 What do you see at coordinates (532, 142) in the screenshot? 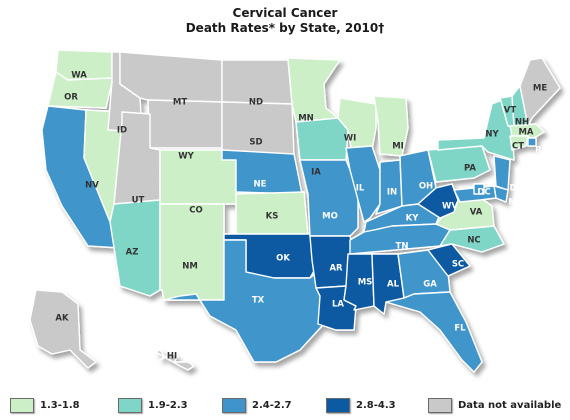
I see `state-ri` at bounding box center [532, 142].